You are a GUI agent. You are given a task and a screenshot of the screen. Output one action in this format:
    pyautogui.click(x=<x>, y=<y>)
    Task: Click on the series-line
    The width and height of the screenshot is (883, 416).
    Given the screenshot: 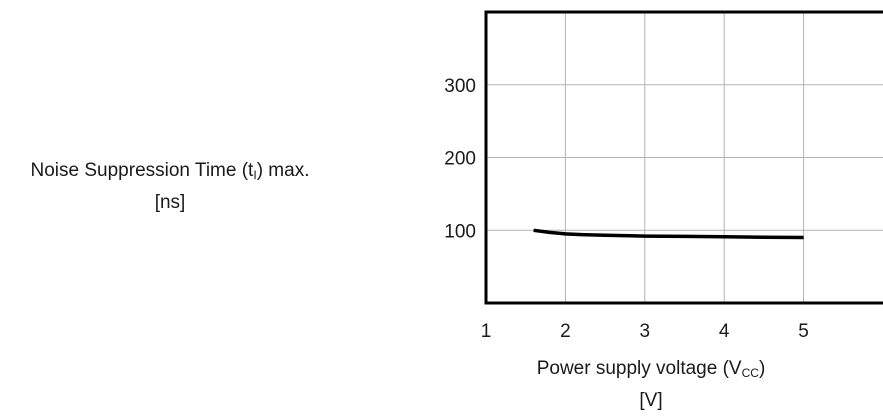 What is the action you would take?
    pyautogui.click(x=668, y=234)
    